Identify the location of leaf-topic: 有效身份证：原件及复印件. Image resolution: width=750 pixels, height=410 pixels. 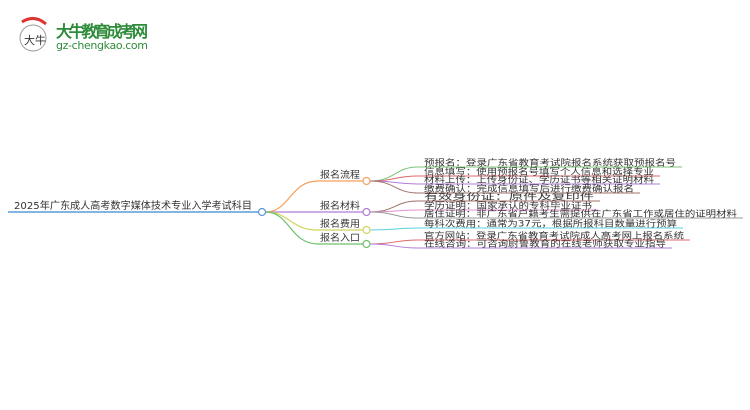
(509, 197).